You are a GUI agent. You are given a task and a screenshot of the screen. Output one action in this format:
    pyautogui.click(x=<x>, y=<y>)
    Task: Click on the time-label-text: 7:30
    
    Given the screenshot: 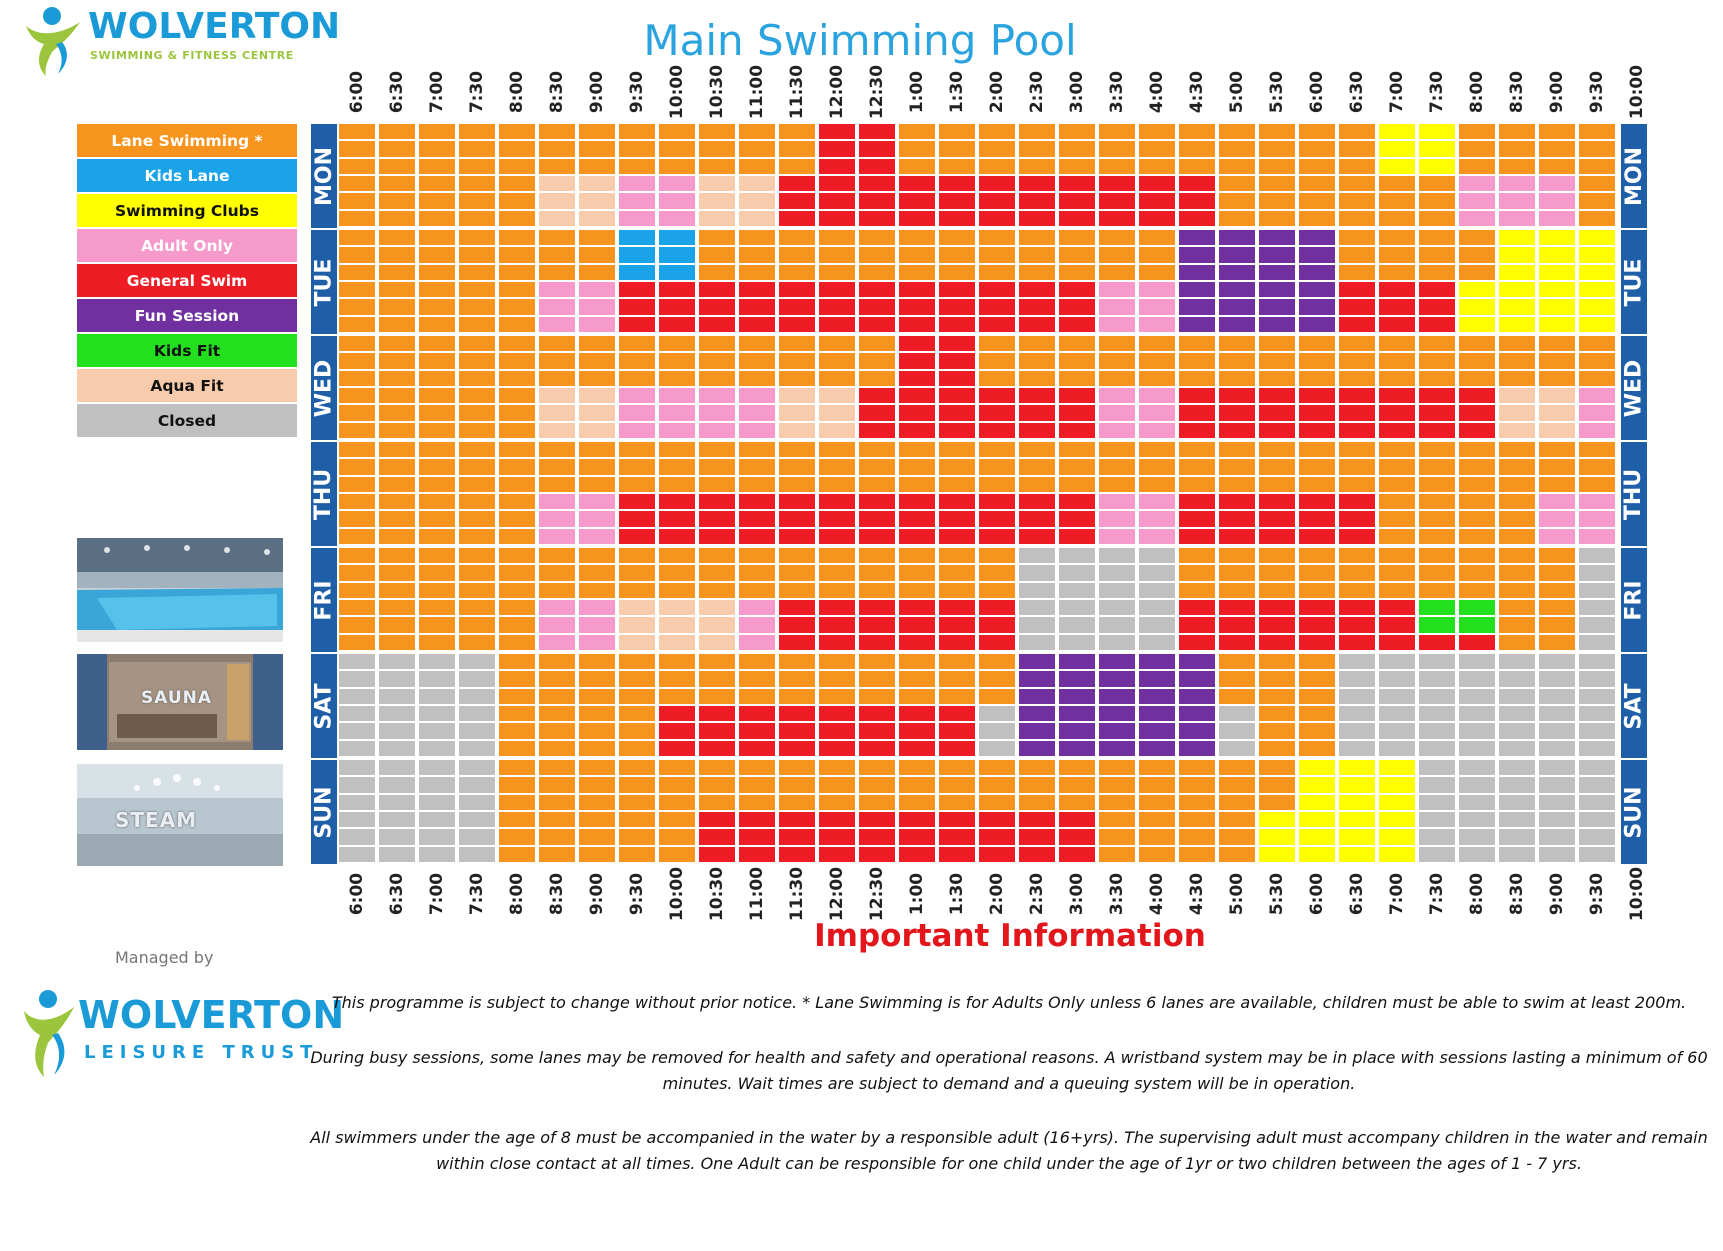 What is the action you would take?
    pyautogui.click(x=1437, y=92)
    